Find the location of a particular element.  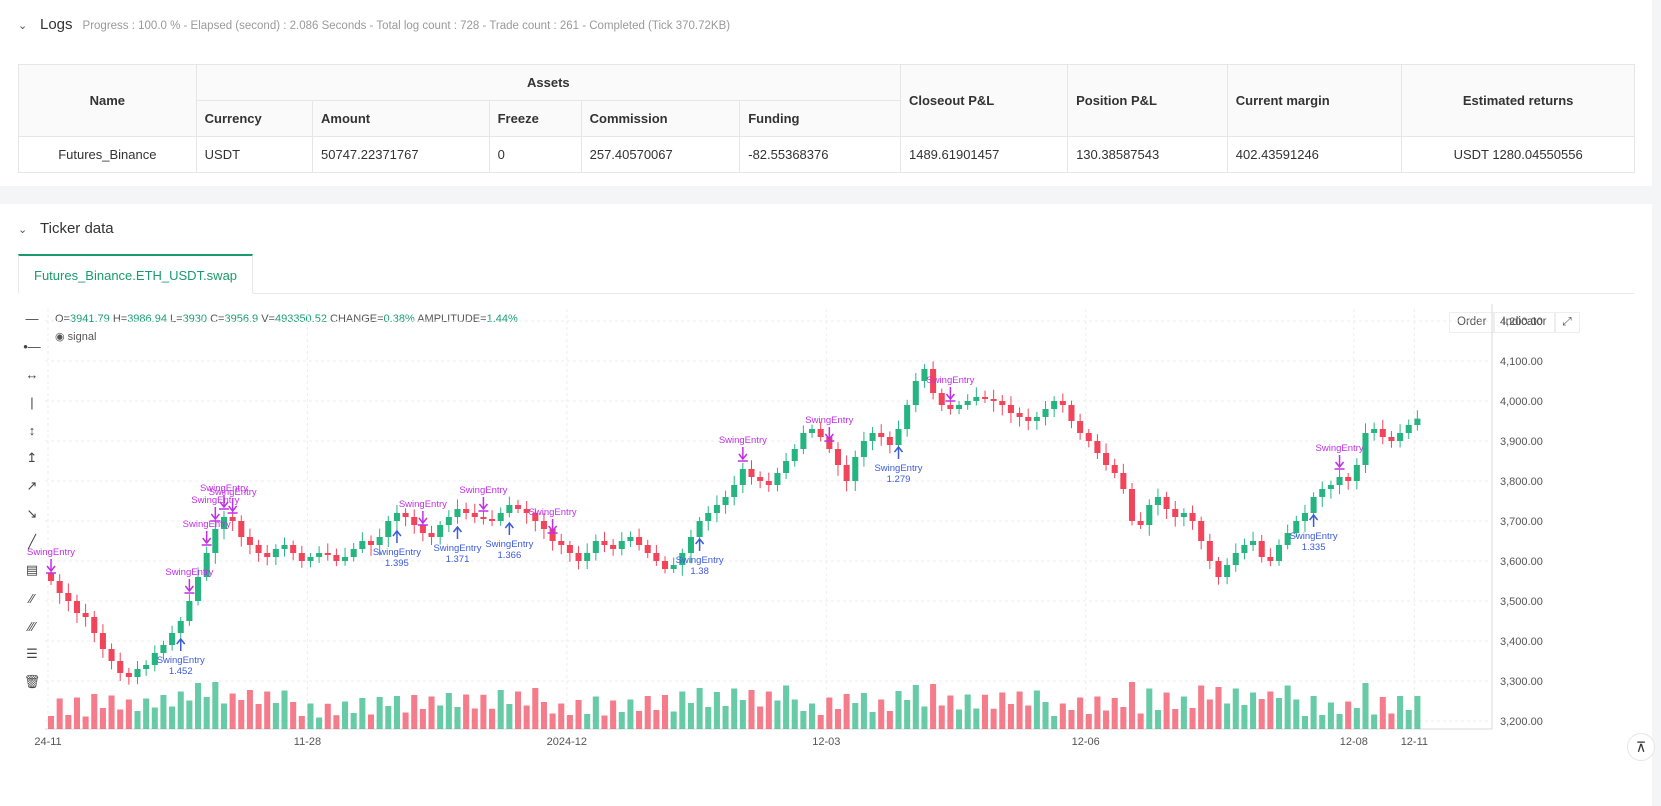

y-tick-label: 4,100.00 is located at coordinates (1521, 362).